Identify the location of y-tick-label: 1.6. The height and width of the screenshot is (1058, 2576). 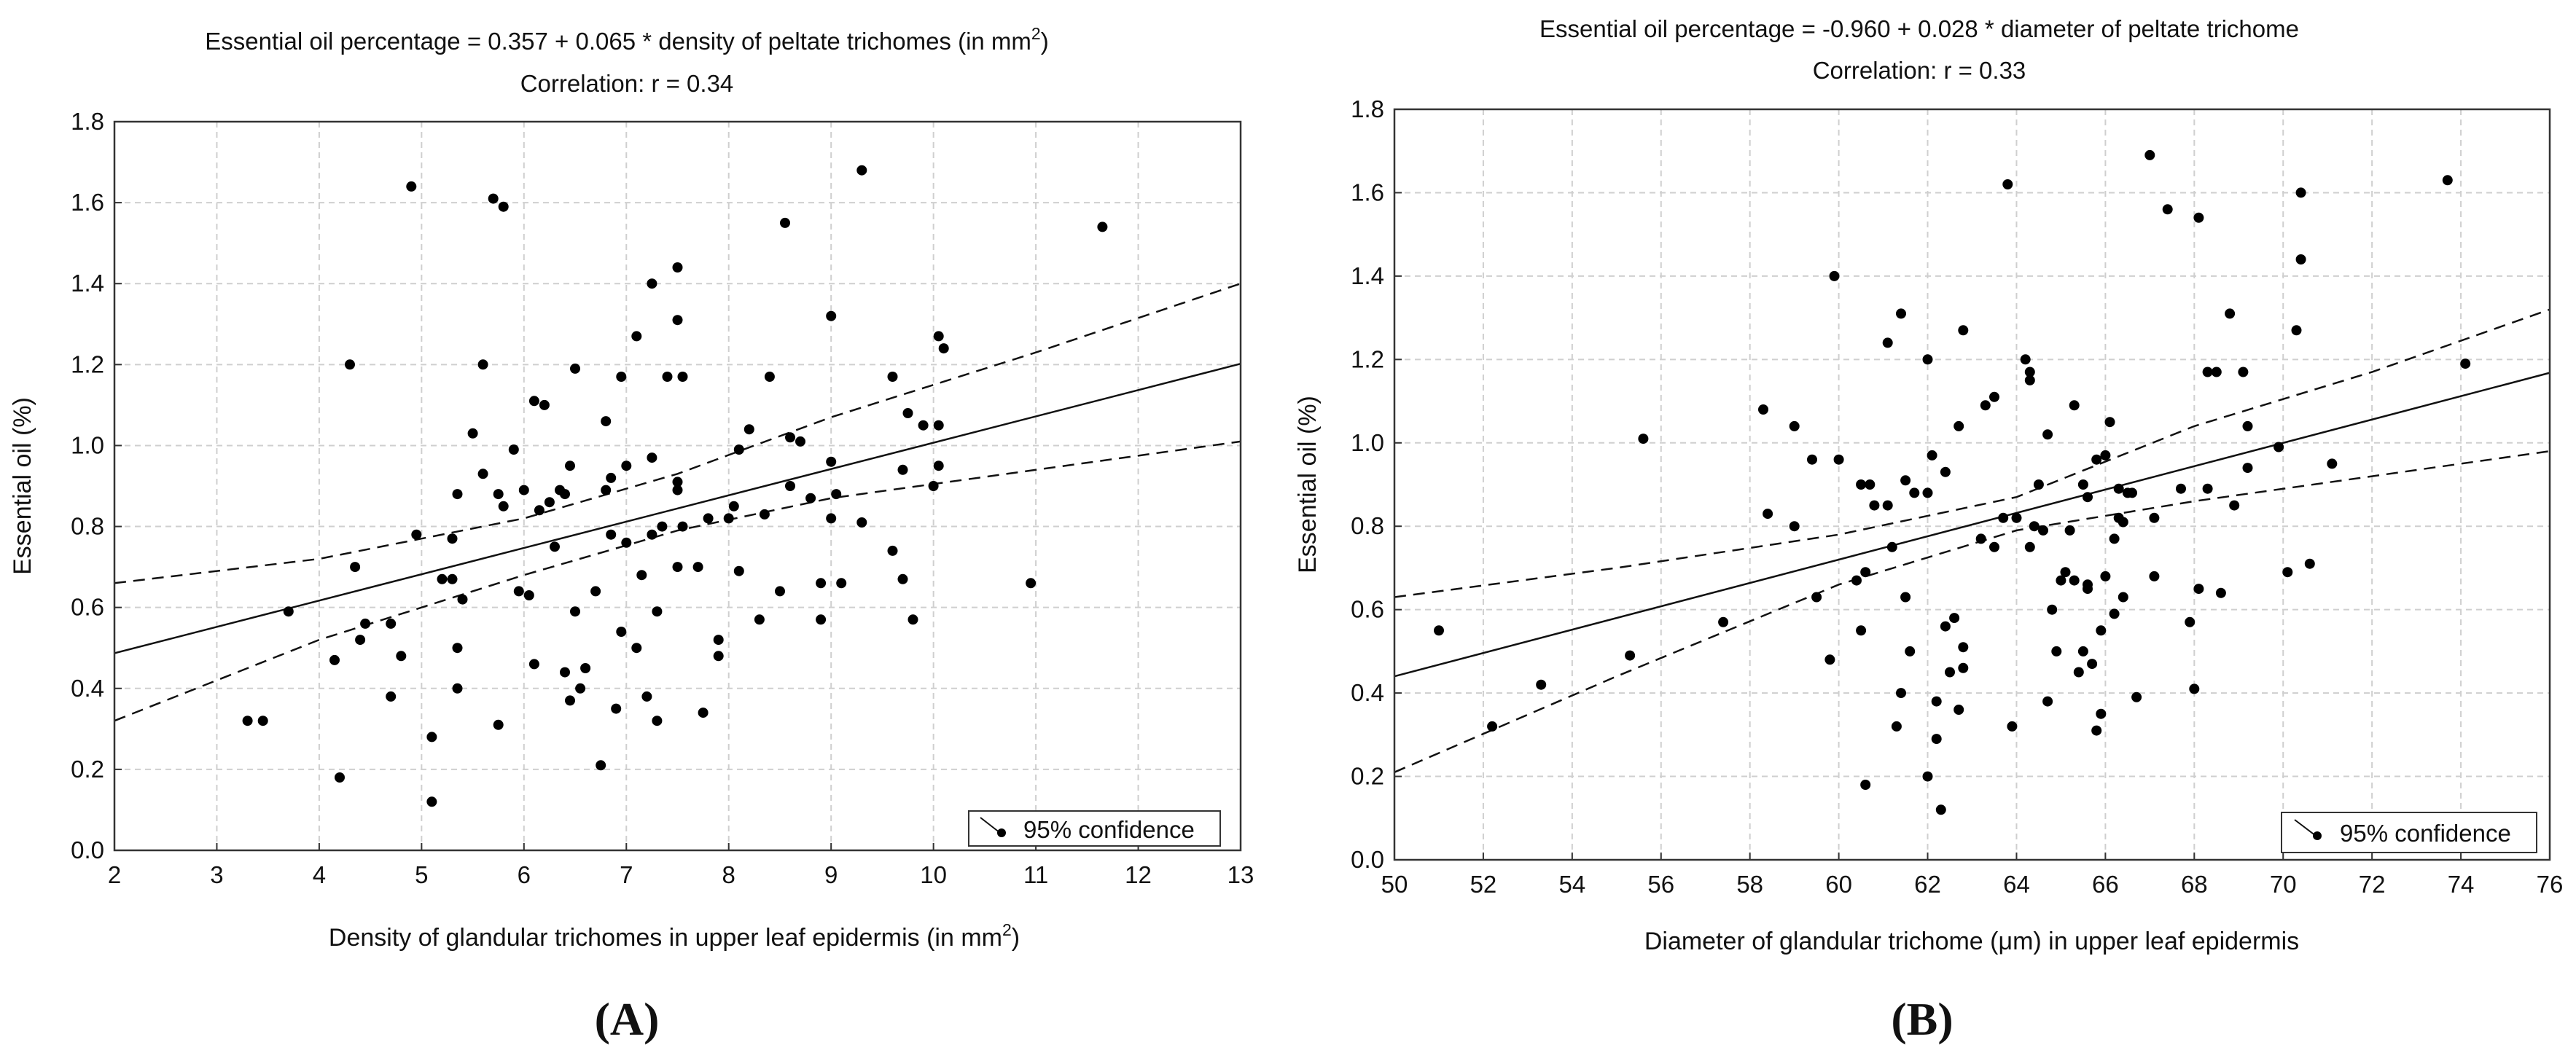
(1367, 192).